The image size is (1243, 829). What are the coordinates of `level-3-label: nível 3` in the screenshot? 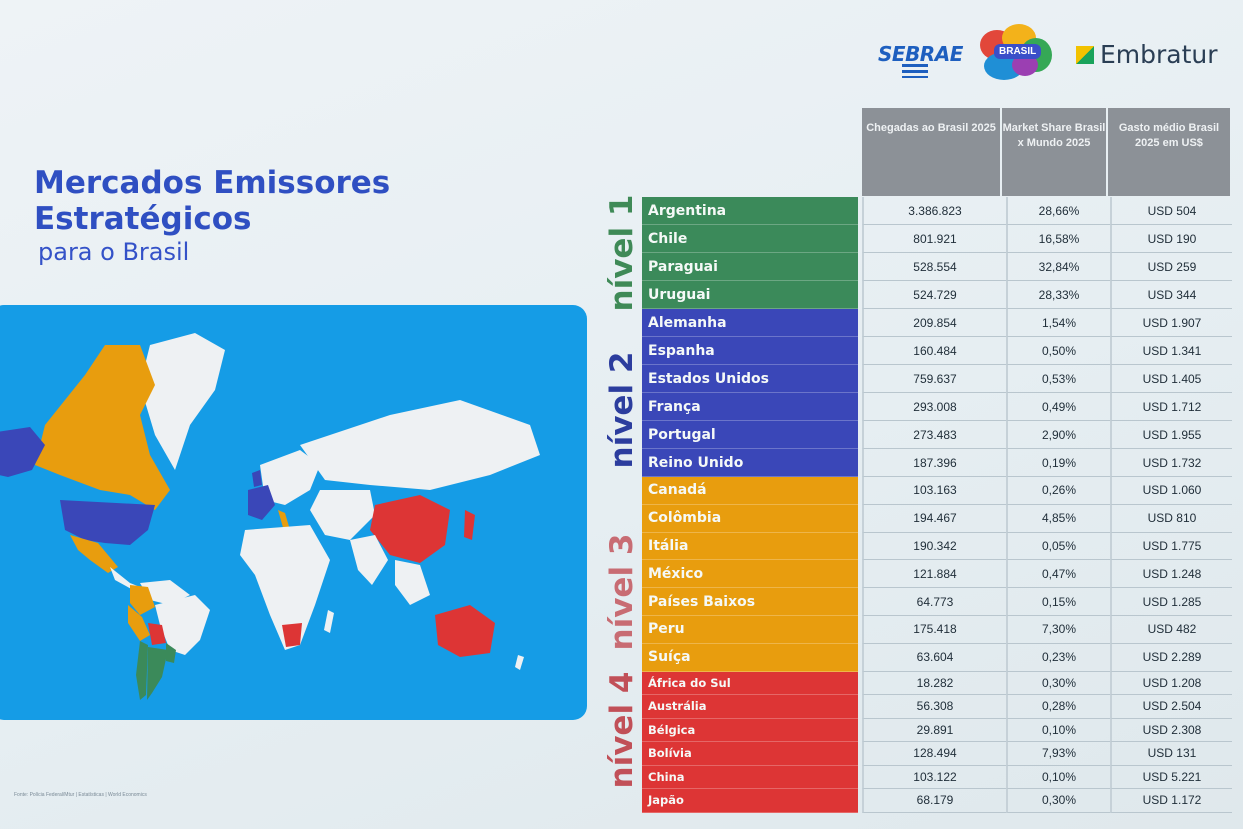 It's located at (622, 592).